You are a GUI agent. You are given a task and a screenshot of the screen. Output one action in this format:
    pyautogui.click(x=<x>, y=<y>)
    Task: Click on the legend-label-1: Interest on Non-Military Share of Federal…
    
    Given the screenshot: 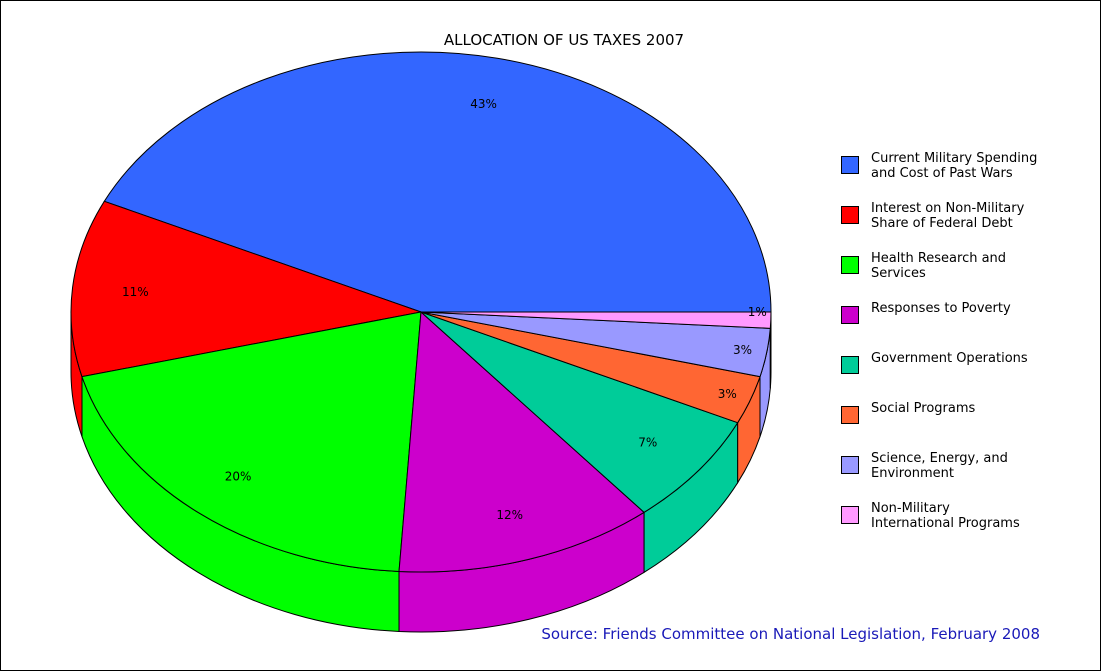 What is the action you would take?
    pyautogui.click(x=973, y=216)
    